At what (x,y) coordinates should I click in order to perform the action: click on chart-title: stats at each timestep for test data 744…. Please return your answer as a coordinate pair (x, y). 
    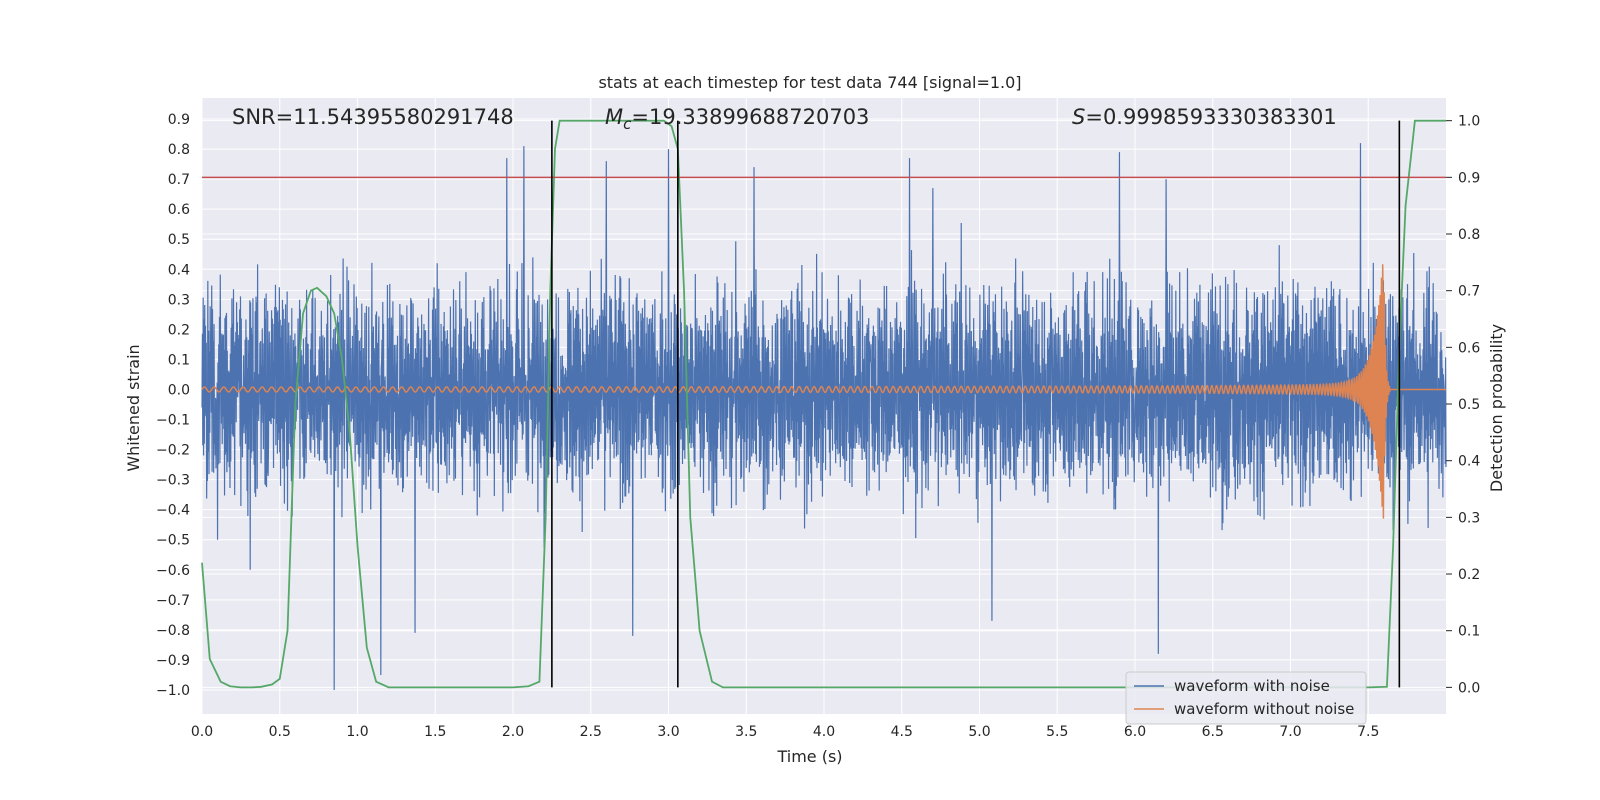
    Looking at the image, I should click on (809, 82).